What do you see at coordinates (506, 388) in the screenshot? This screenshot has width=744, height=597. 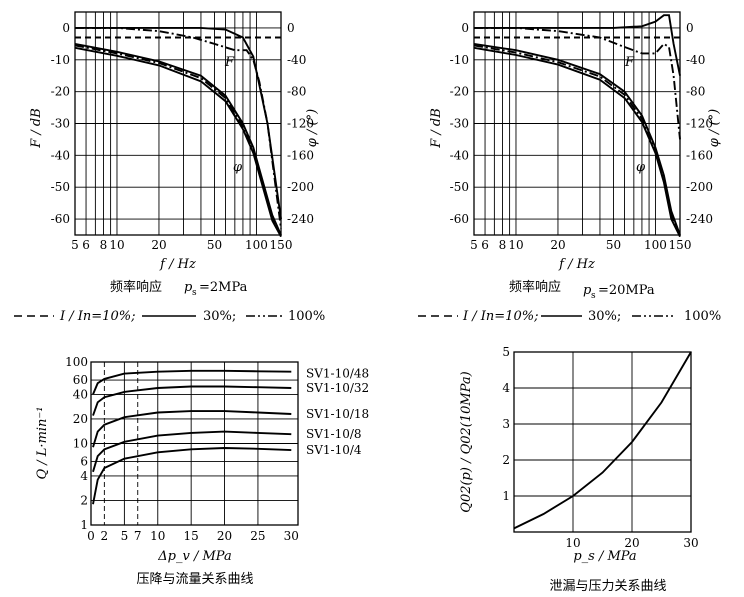 I see `lk-y-tick-3: 4` at bounding box center [506, 388].